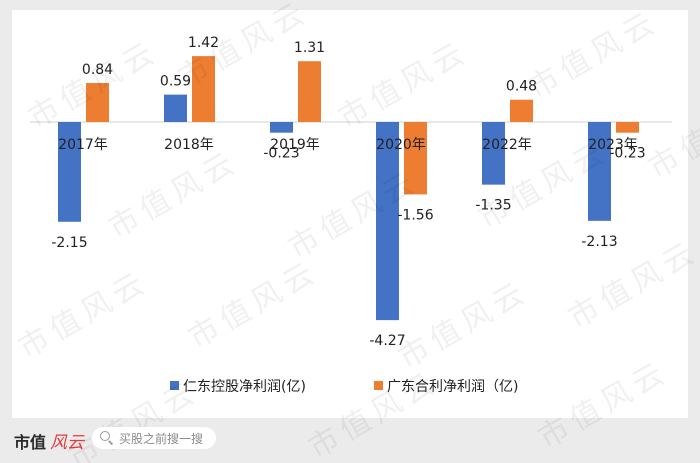 This screenshot has width=700, height=463. I want to click on legend-label-0: 仁东控股净利润(亿), so click(244, 387).